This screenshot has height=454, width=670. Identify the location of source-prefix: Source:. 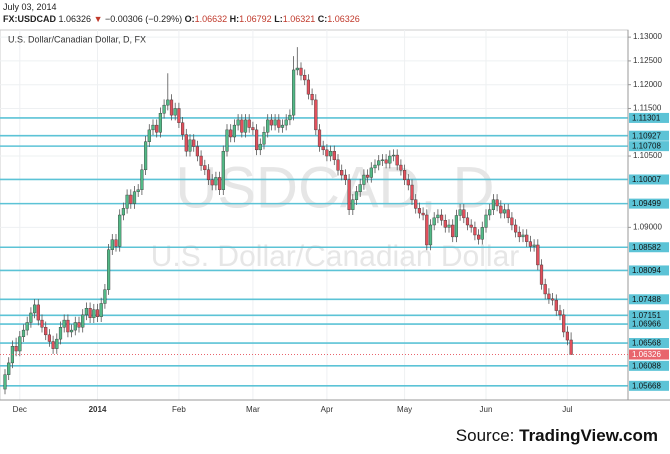
(485, 435).